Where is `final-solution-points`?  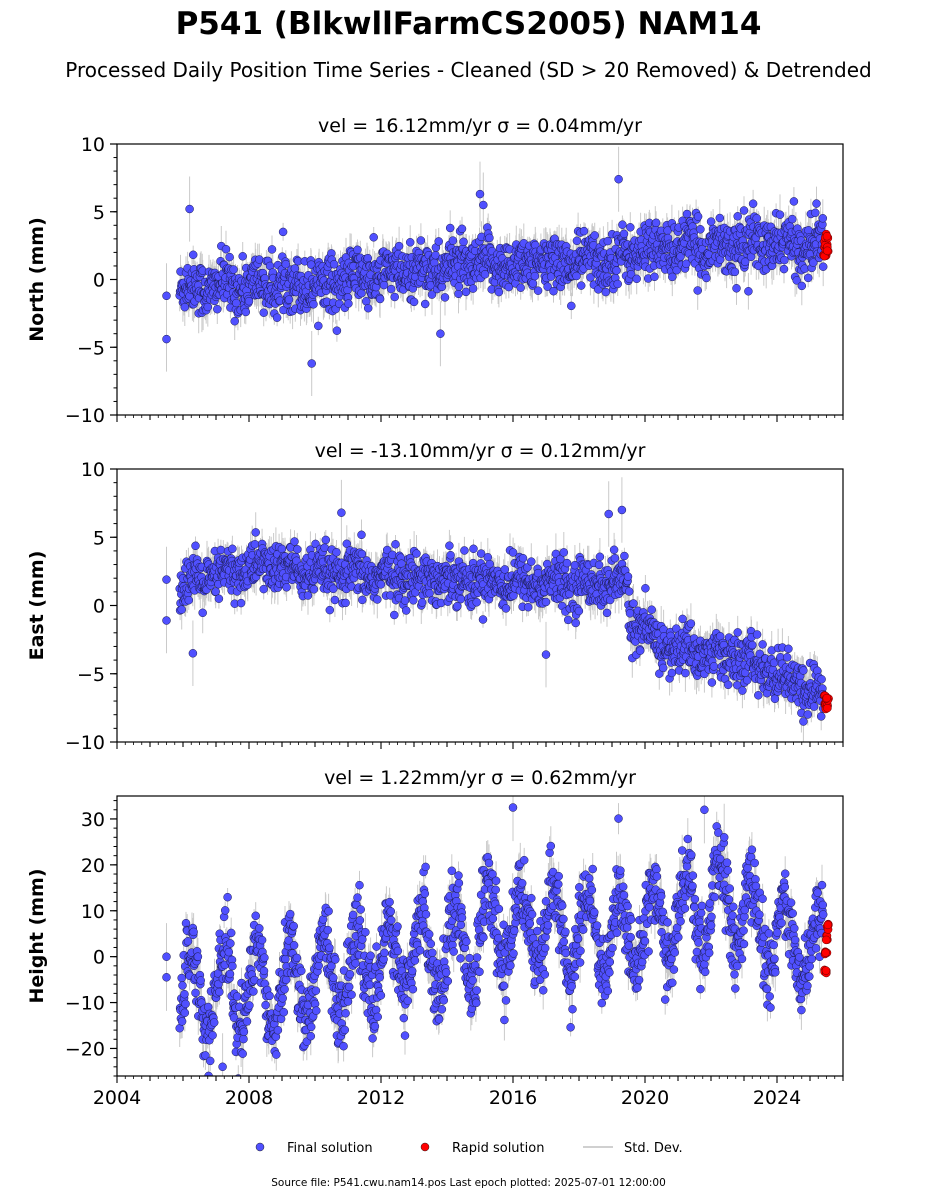
final-solution-points is located at coordinates (495, 271).